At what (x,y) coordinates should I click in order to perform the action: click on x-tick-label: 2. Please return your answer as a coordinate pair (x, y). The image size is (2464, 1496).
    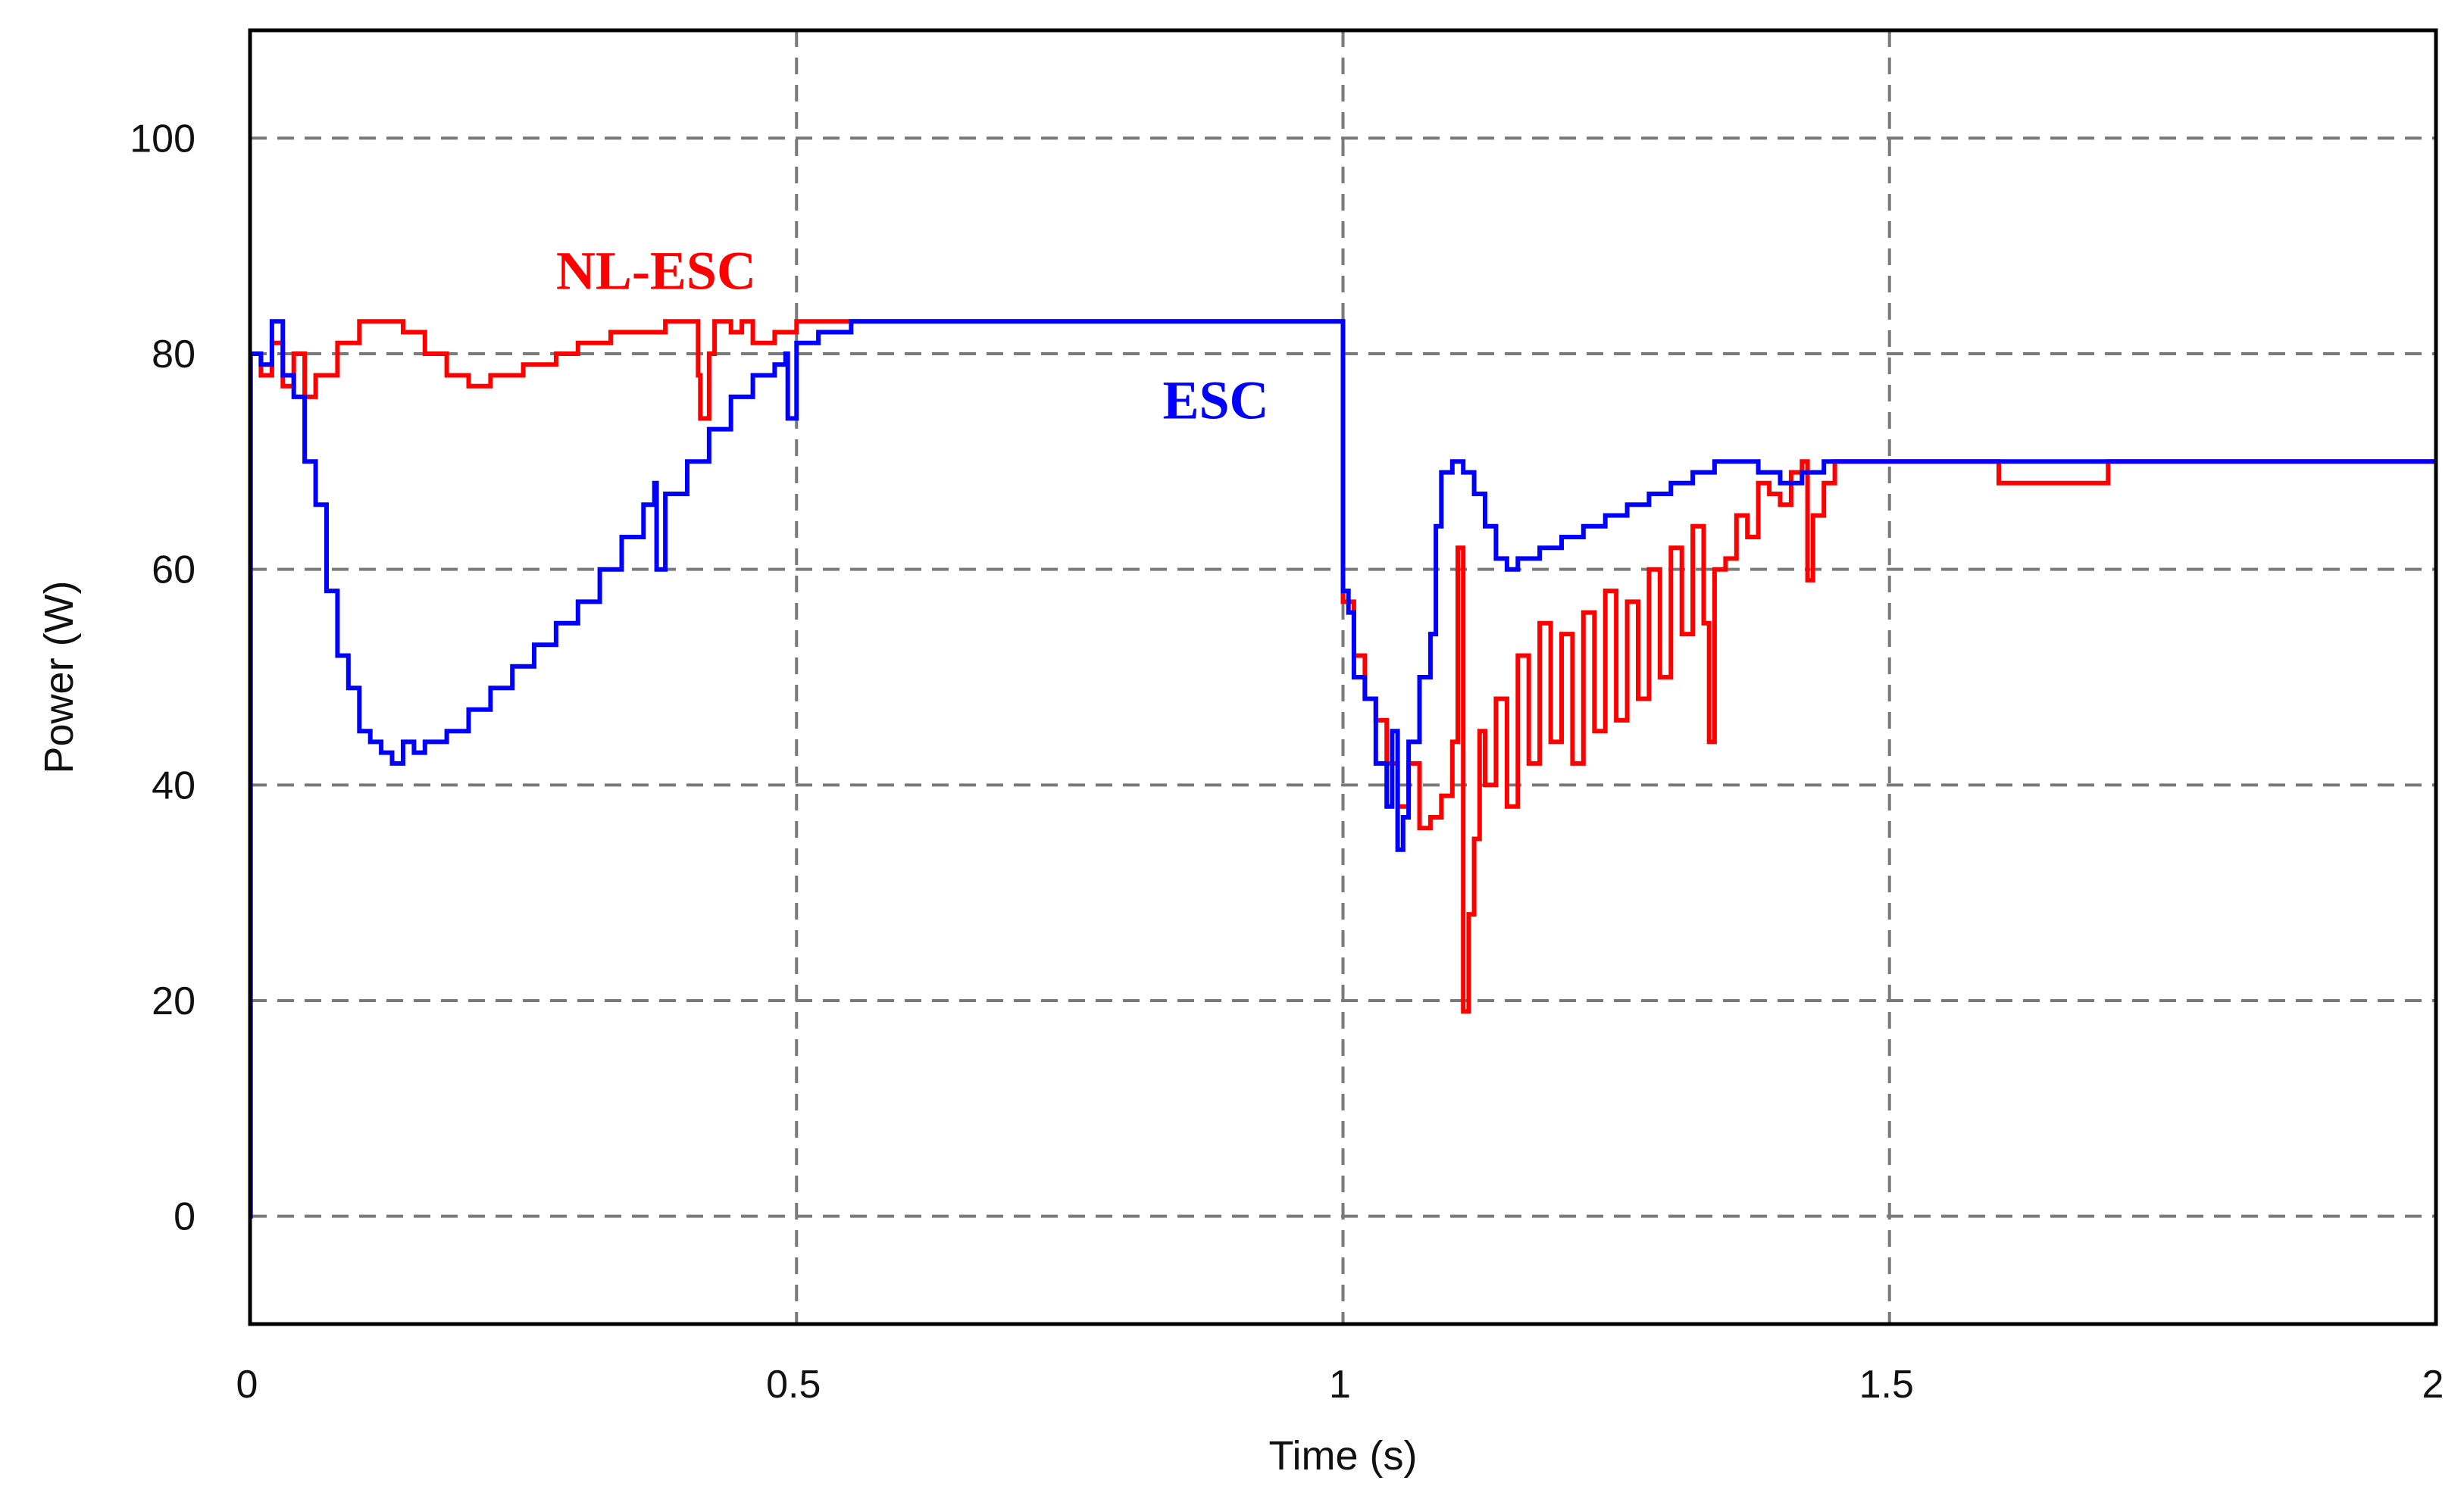
    Looking at the image, I should click on (2433, 1385).